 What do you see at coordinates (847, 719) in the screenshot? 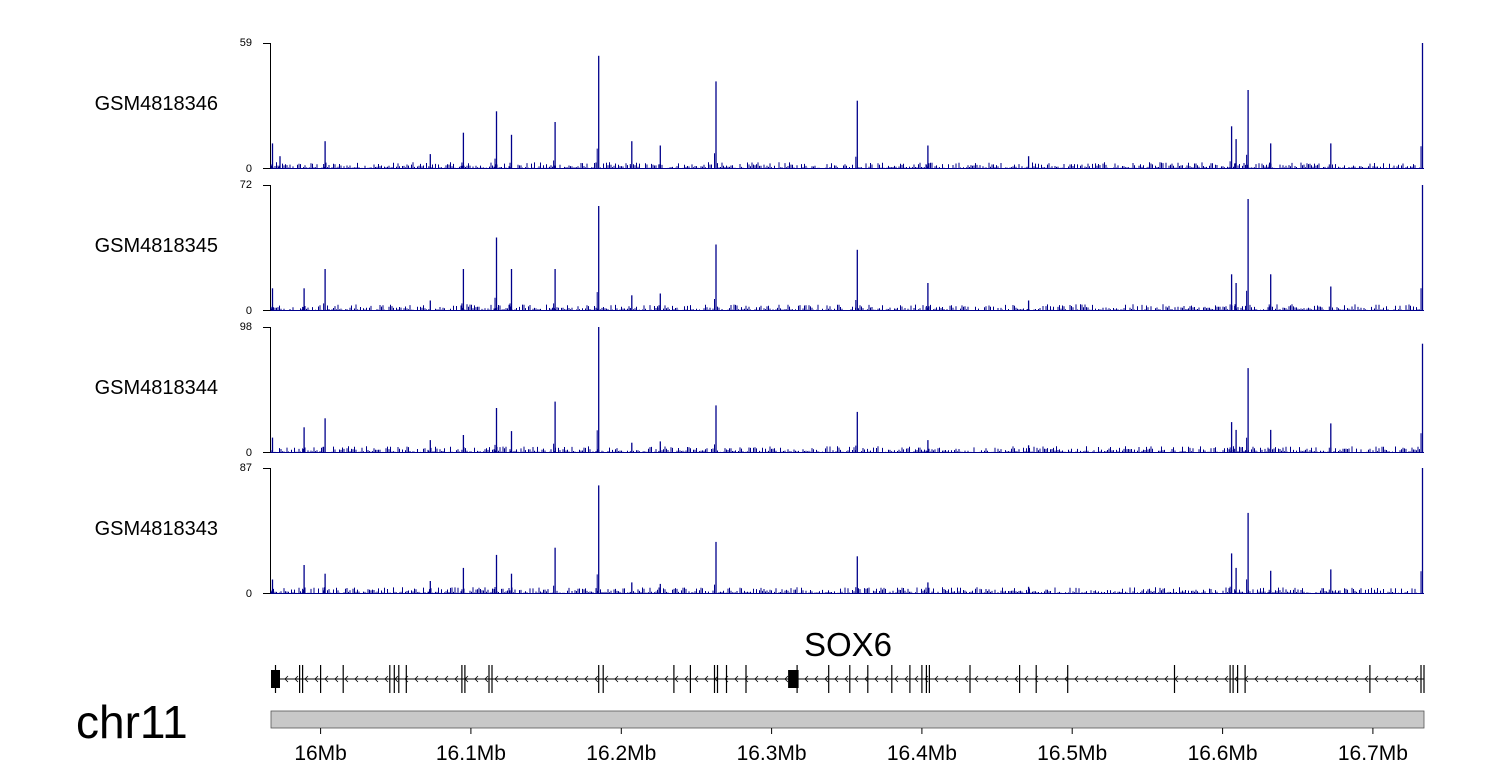
I see `chromosome-ideogram-bar` at bounding box center [847, 719].